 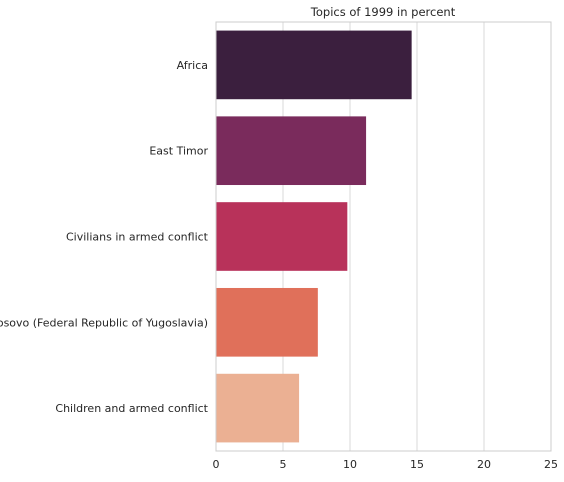 I want to click on x-tick-label: 10, so click(x=350, y=464).